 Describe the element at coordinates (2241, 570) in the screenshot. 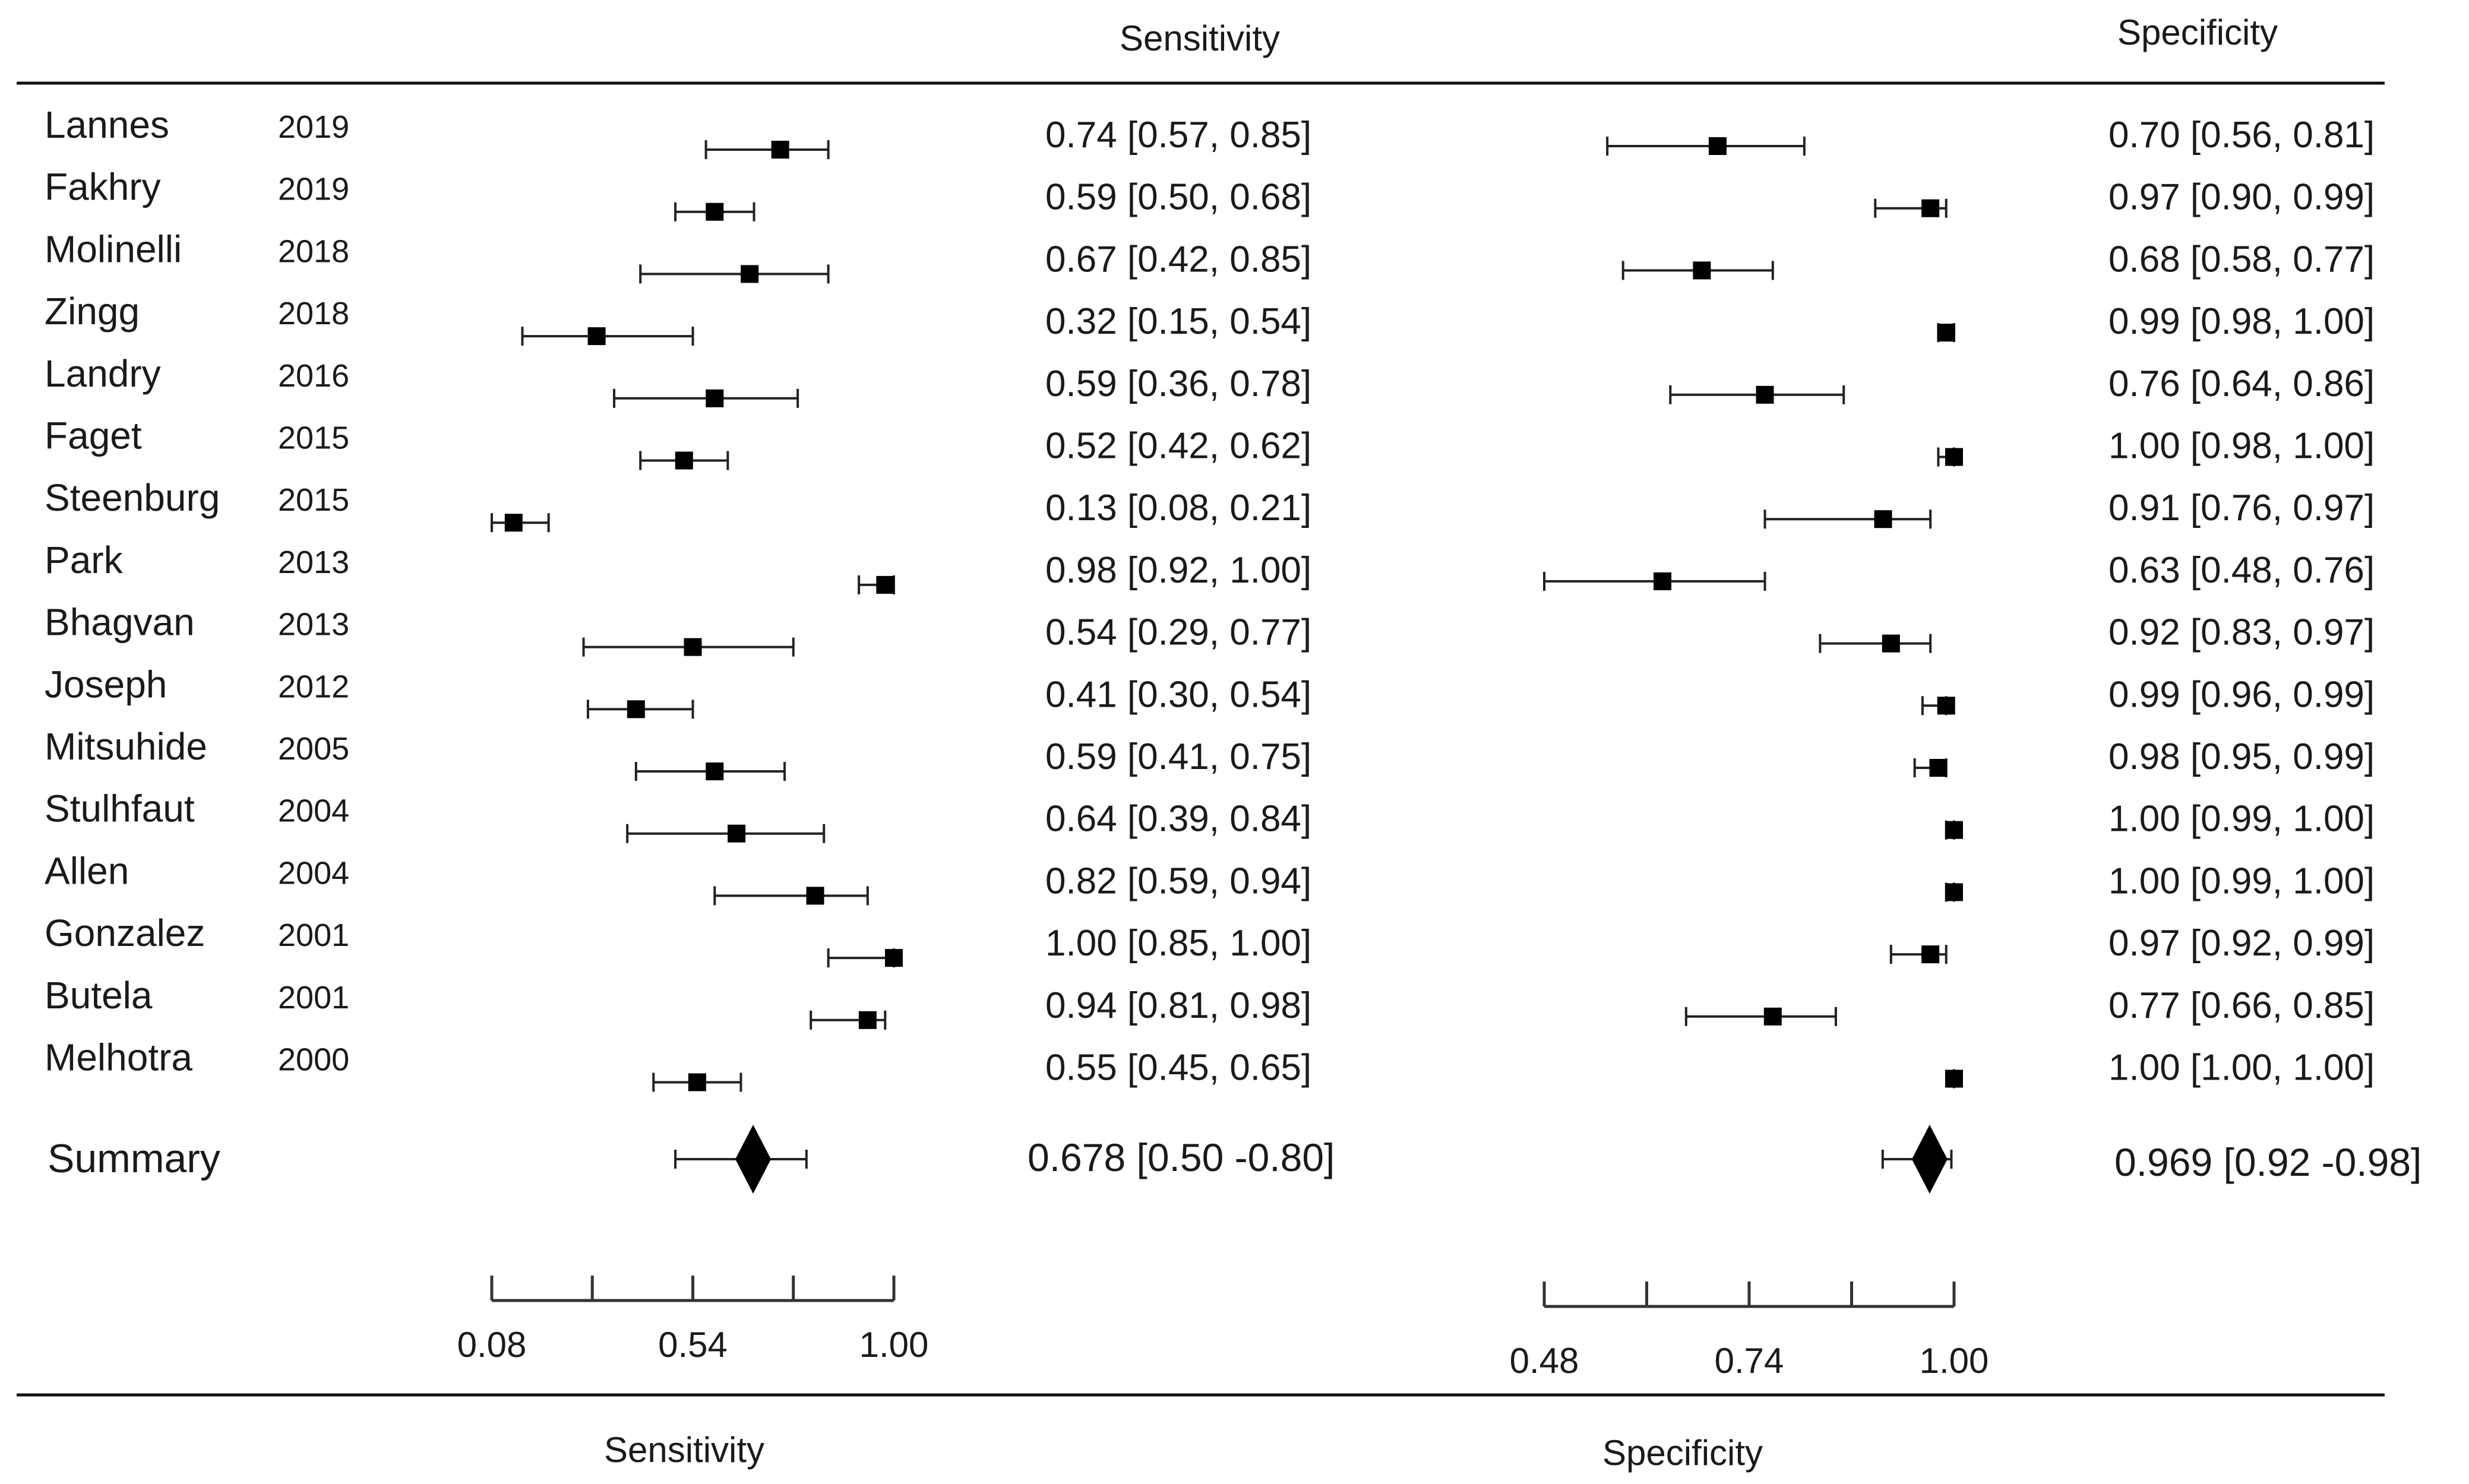

I see `specificity-ci-text: 0.63 [0.48, 0.76]` at that location.